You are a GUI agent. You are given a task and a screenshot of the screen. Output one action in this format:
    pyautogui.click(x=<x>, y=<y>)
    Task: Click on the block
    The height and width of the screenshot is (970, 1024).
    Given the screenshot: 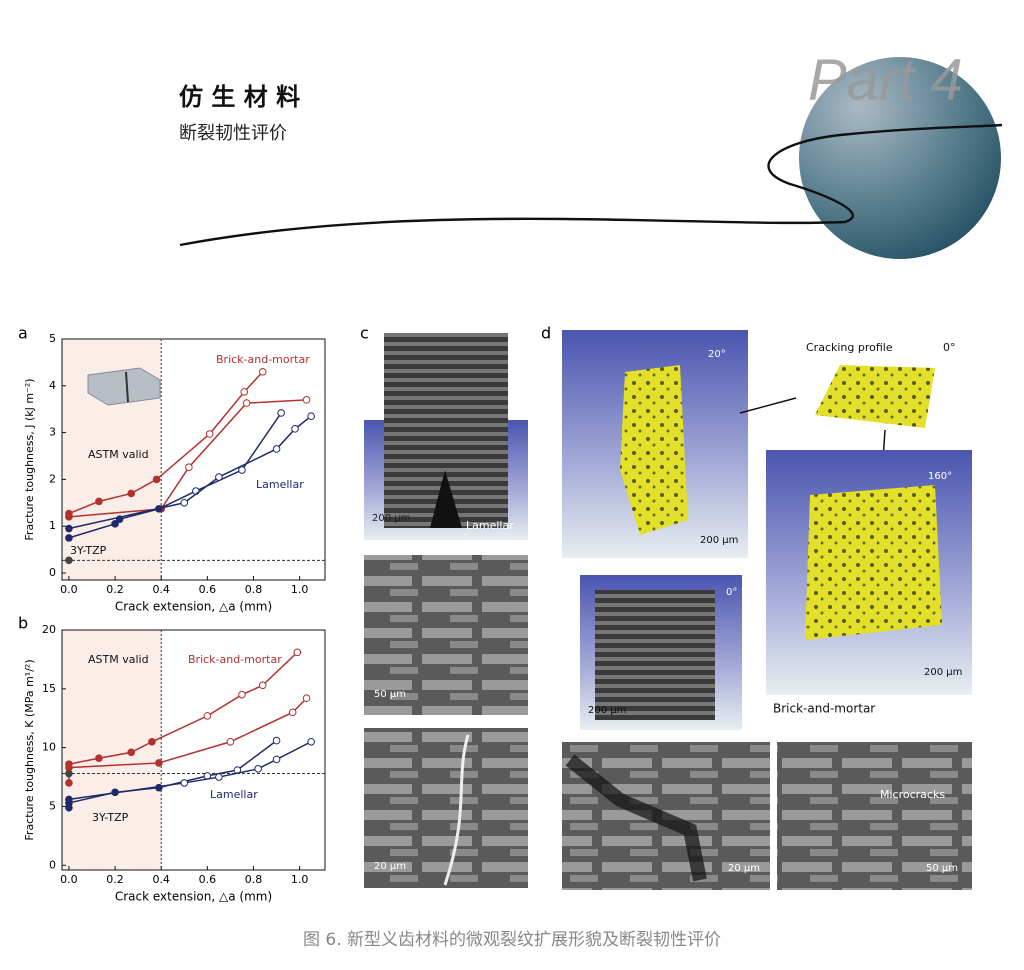 What is the action you would take?
    pyautogui.click(x=655, y=655)
    